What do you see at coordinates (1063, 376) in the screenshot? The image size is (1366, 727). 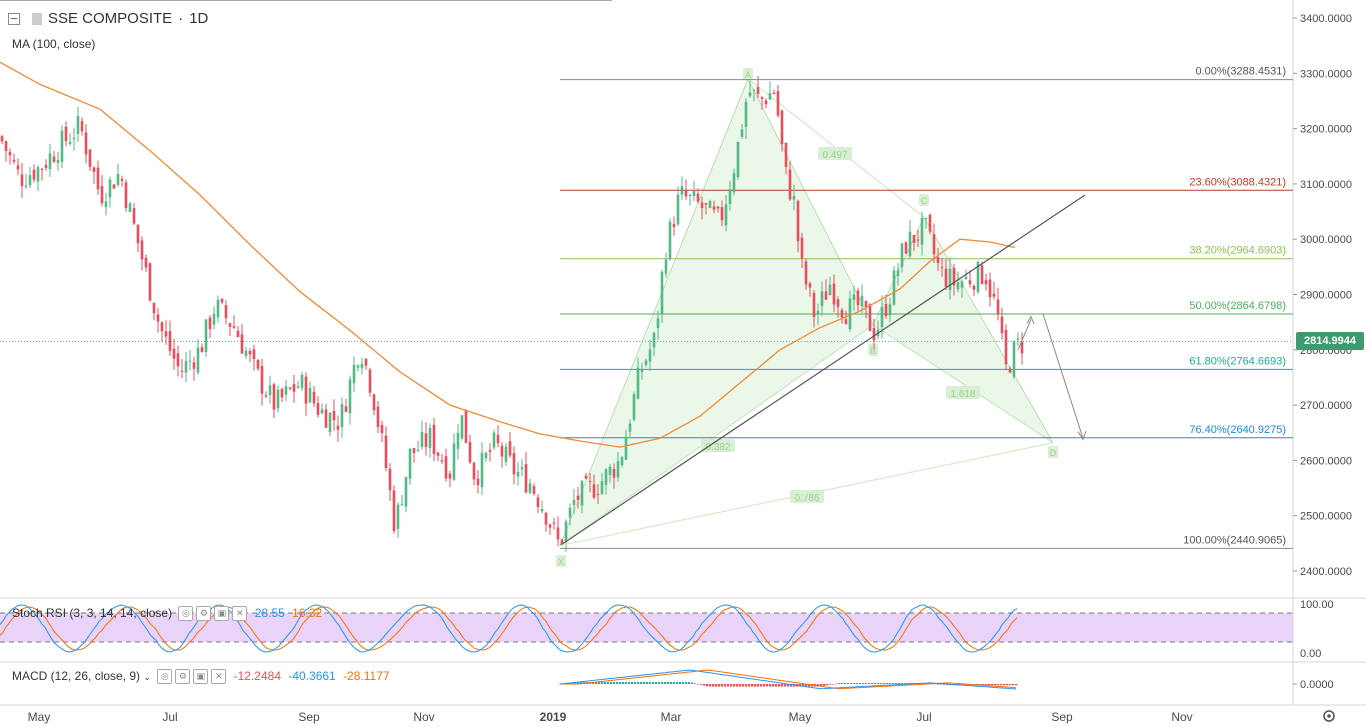 I see `forecast-arrow-down` at bounding box center [1063, 376].